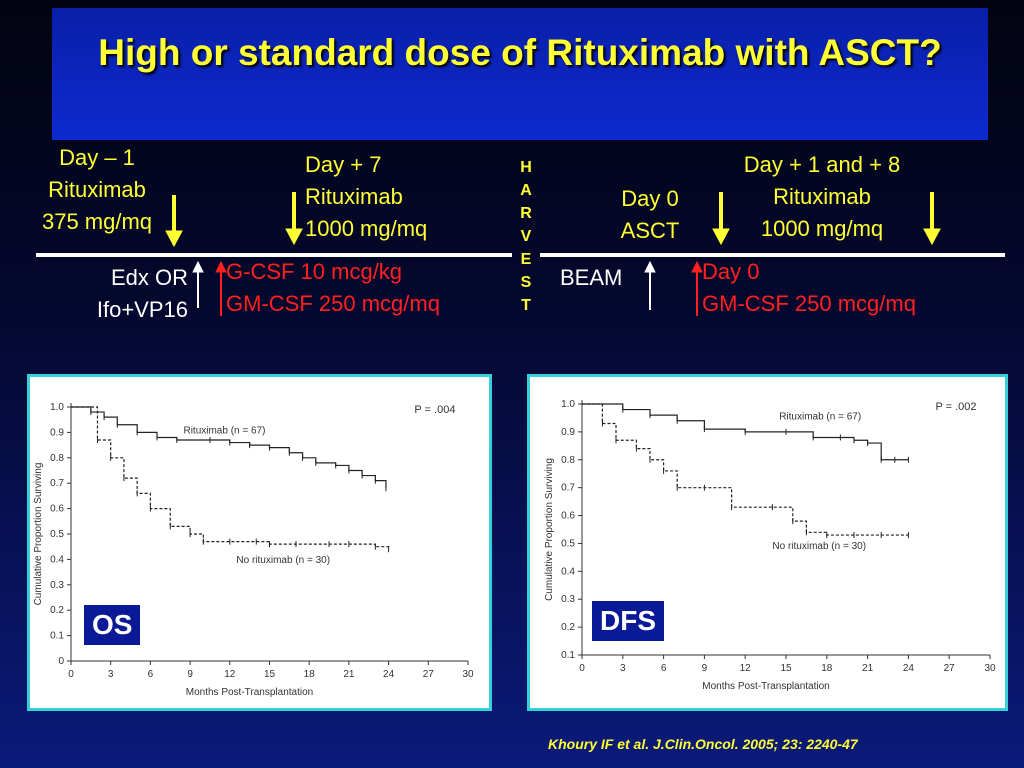 The image size is (1024, 768). What do you see at coordinates (650, 285) in the screenshot?
I see `arrow-up-beam` at bounding box center [650, 285].